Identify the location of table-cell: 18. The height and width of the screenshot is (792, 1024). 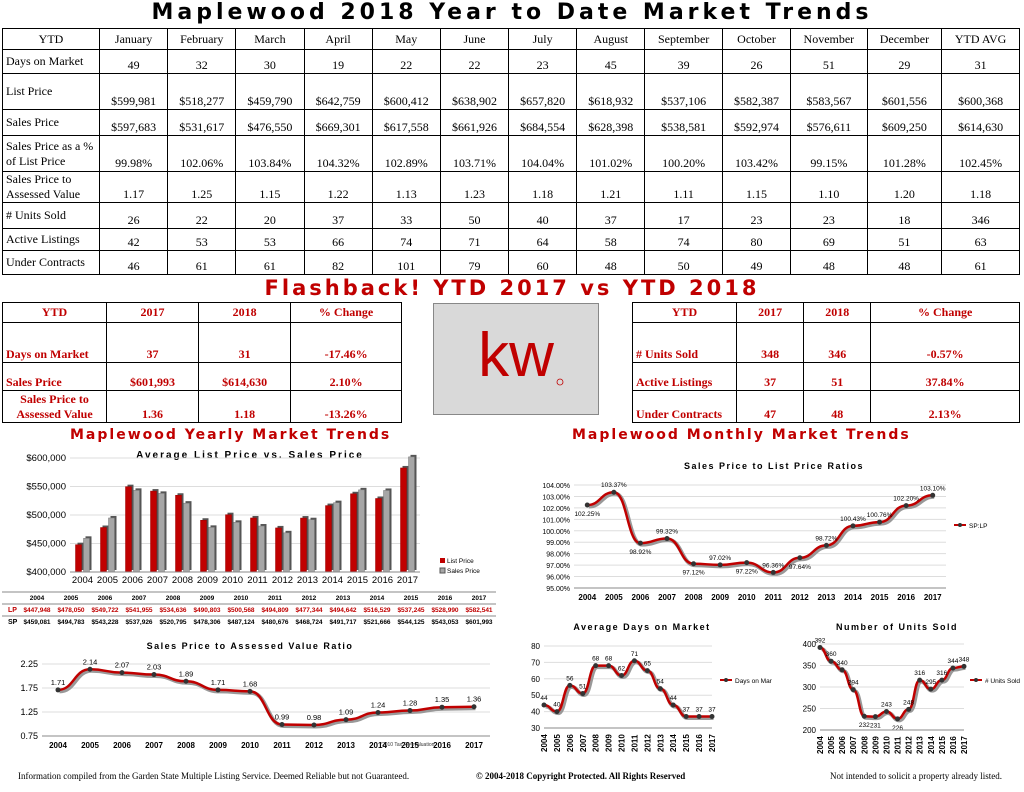
(904, 215).